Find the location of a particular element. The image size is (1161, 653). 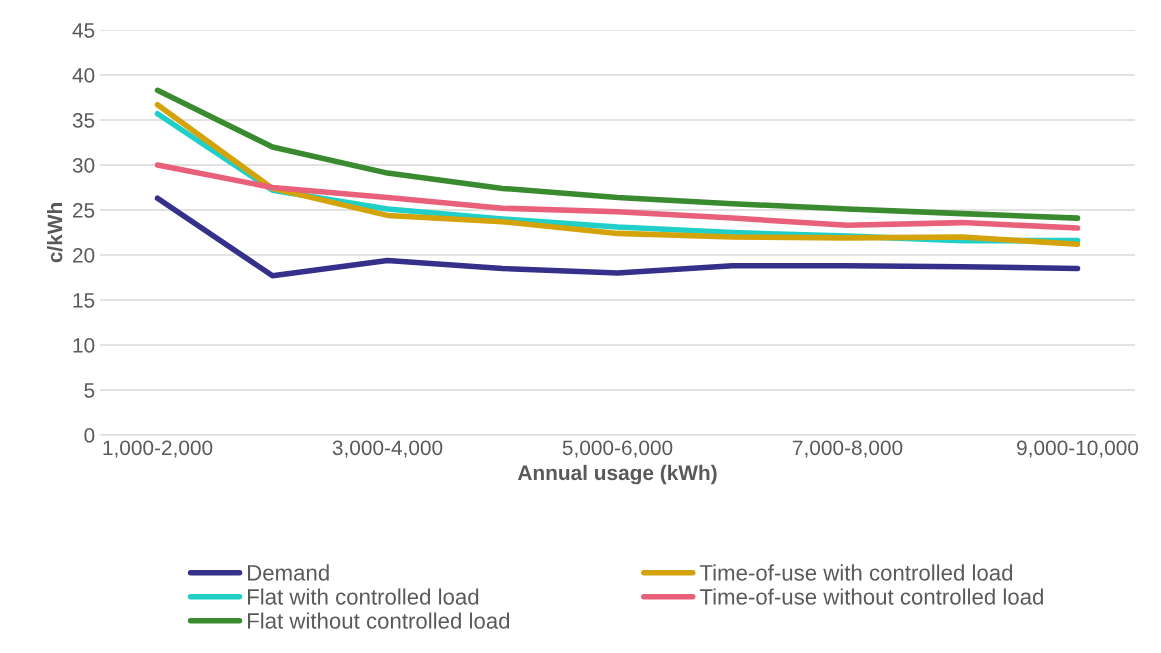

x-tick-label: 3,000-4,000 is located at coordinates (387, 449).